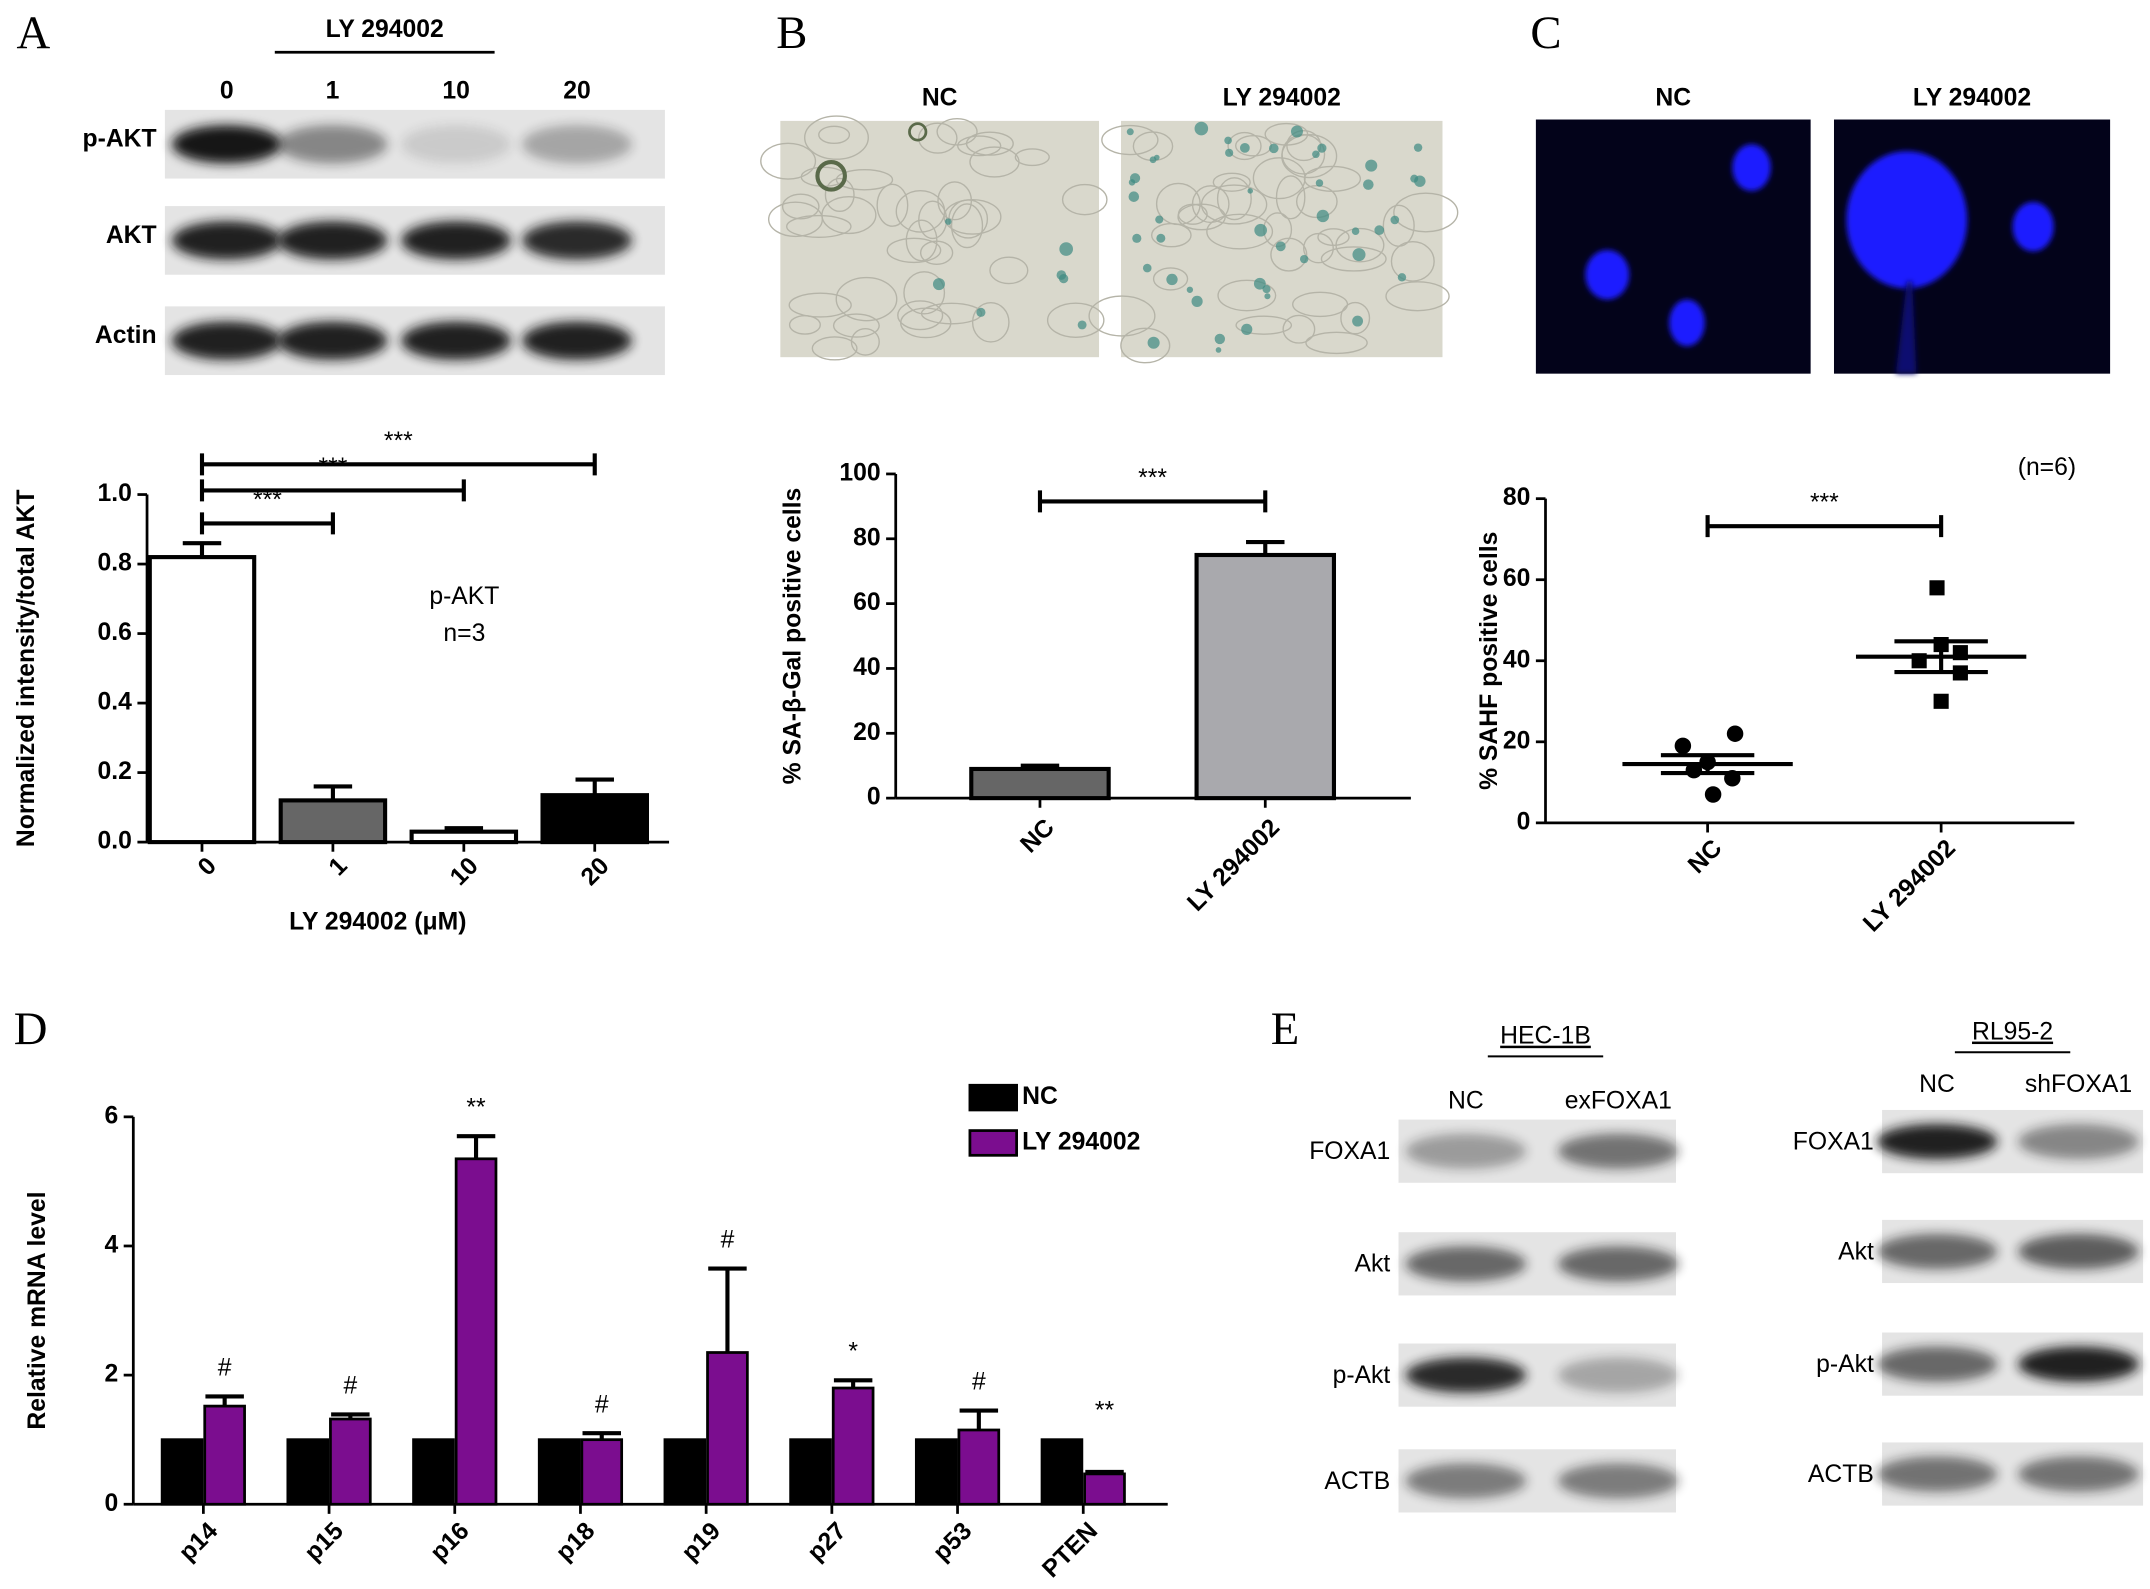  I want to click on panel-letter: D, so click(31, 1029).